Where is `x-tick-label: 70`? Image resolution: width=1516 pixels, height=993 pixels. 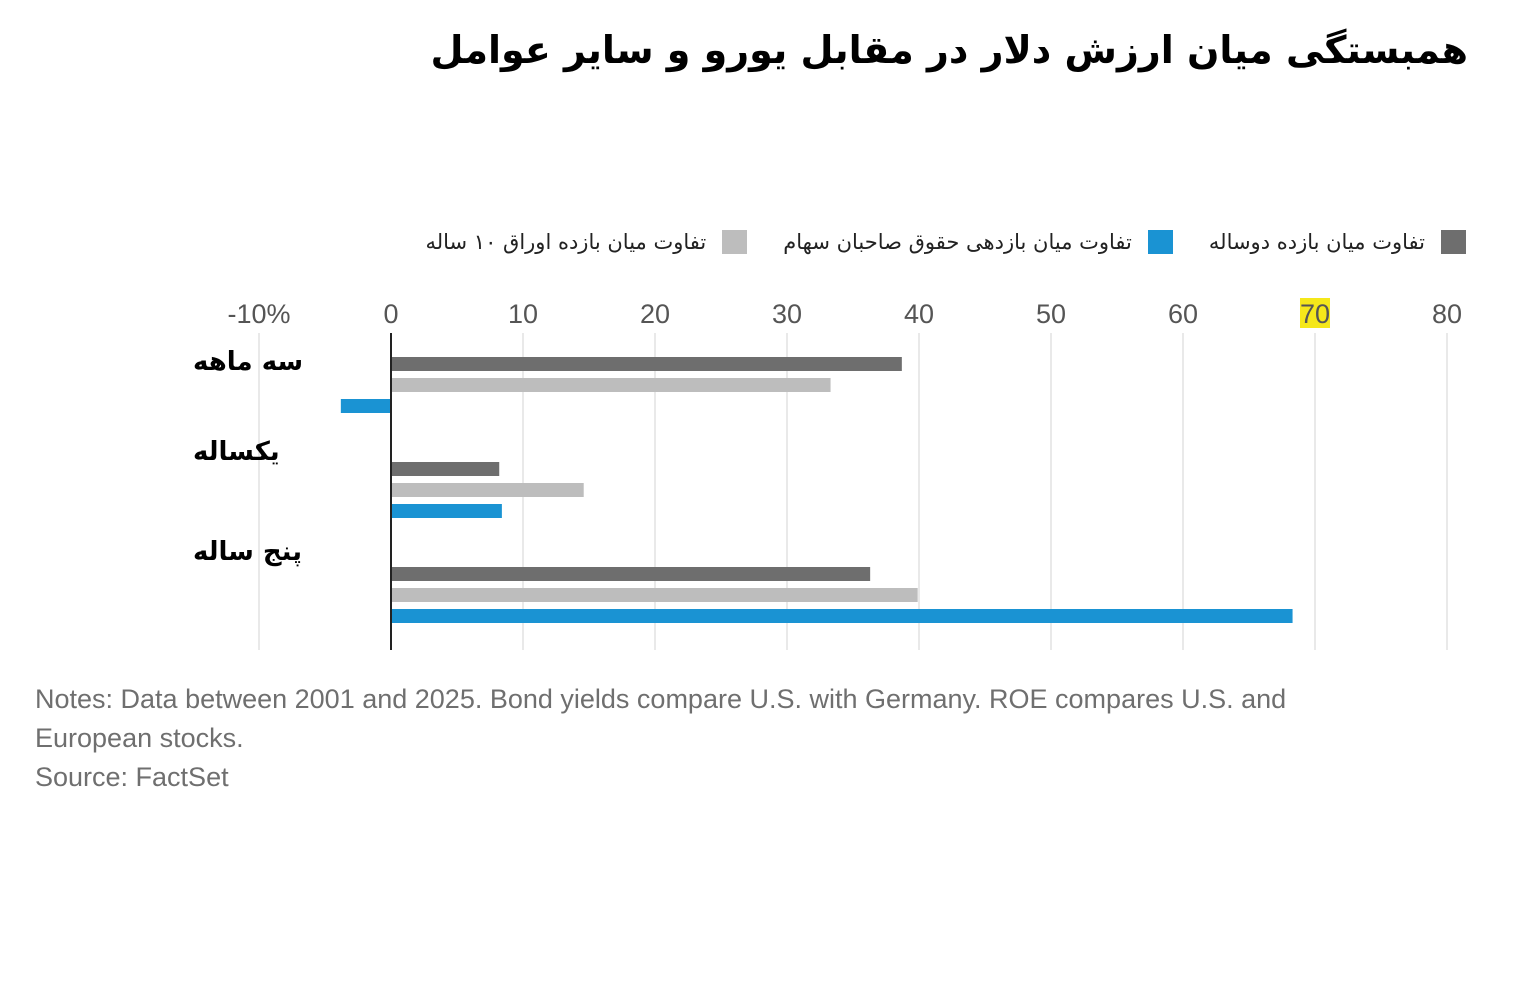
x-tick-label: 70 is located at coordinates (1315, 314).